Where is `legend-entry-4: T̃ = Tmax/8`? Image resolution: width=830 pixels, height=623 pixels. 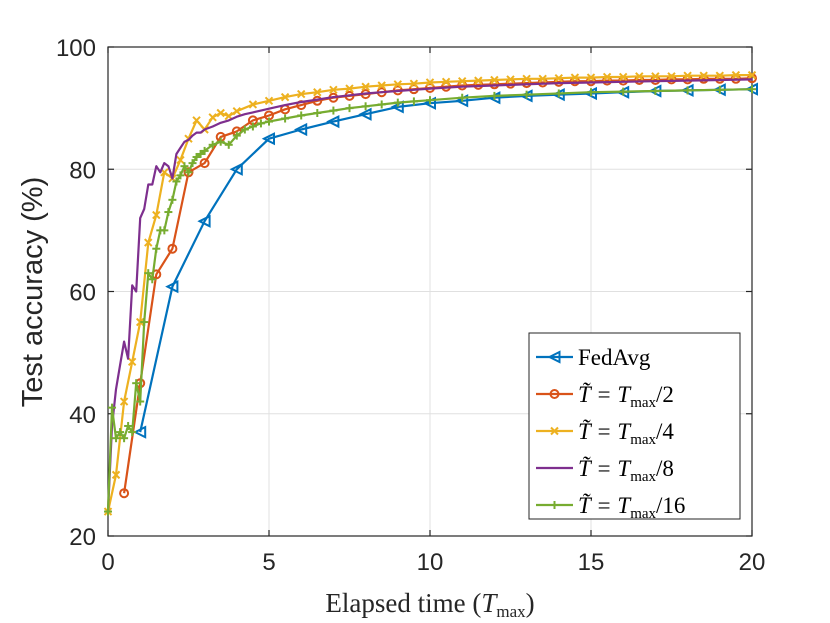 legend-entry-4: T̃ = Tmax/8 is located at coordinates (605, 470).